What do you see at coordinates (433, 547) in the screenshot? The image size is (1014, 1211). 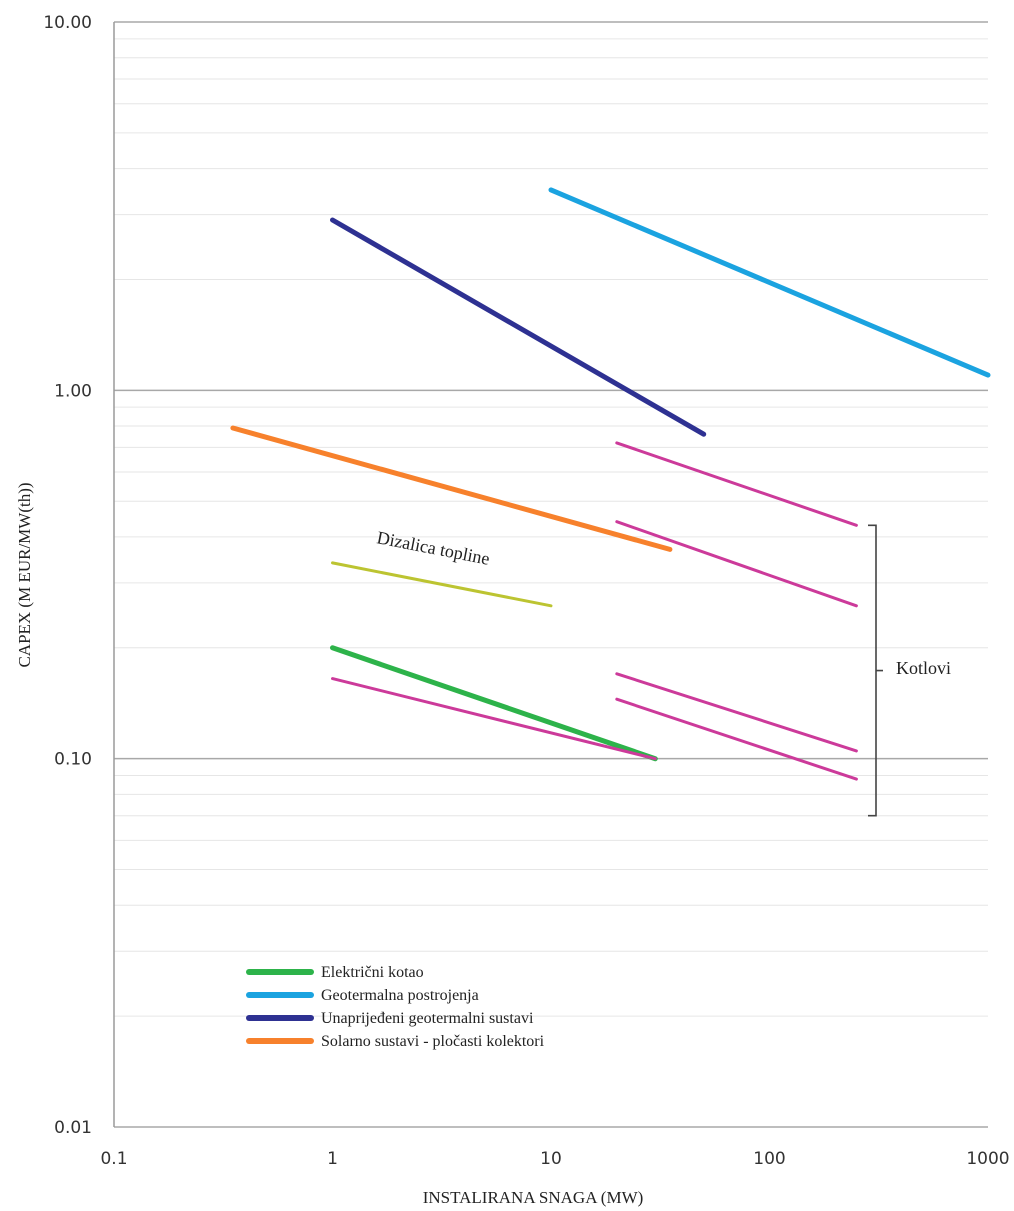 I see `heat-pump-label: Dizalica topline` at bounding box center [433, 547].